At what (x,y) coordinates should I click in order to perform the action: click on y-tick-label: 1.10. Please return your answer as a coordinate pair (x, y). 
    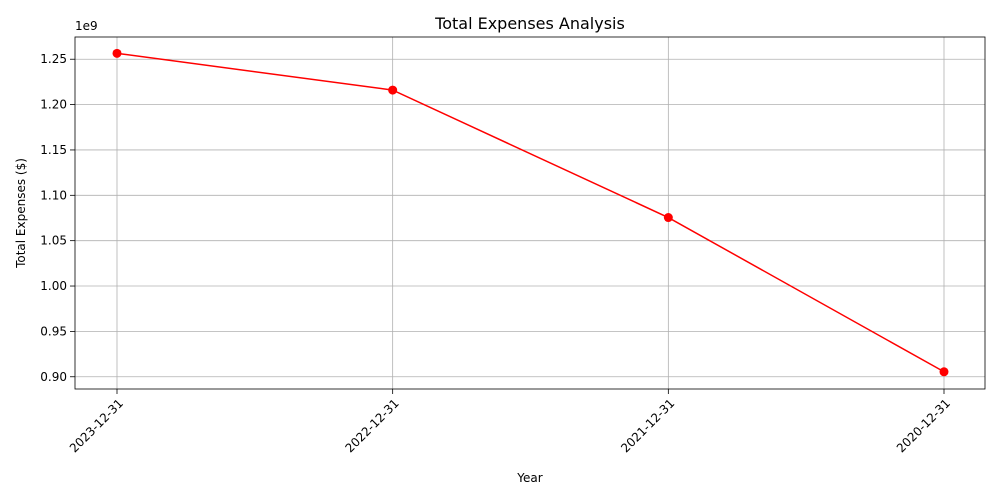
    Looking at the image, I should click on (53, 195).